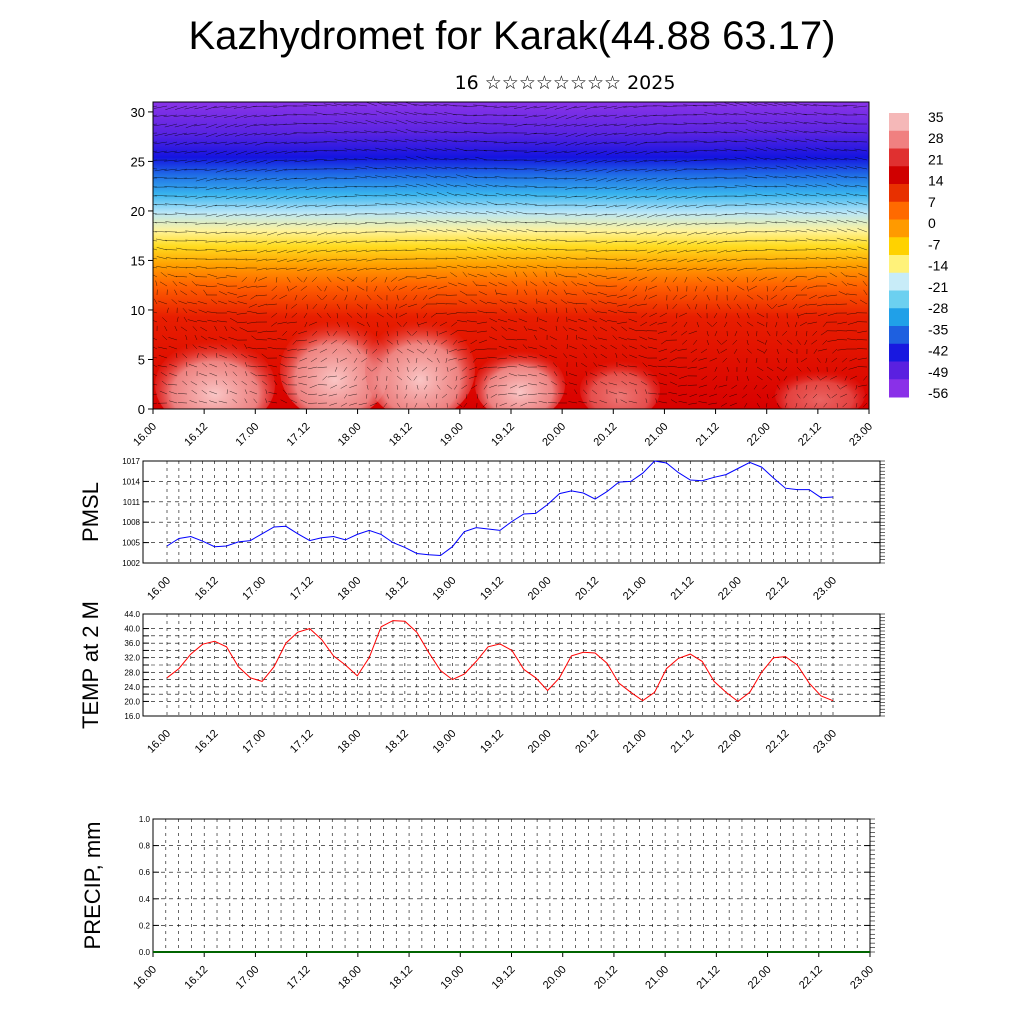 The width and height of the screenshot is (1024, 1024). Describe the element at coordinates (825, 589) in the screenshot. I see `x-tick-label: 23.00` at that location.